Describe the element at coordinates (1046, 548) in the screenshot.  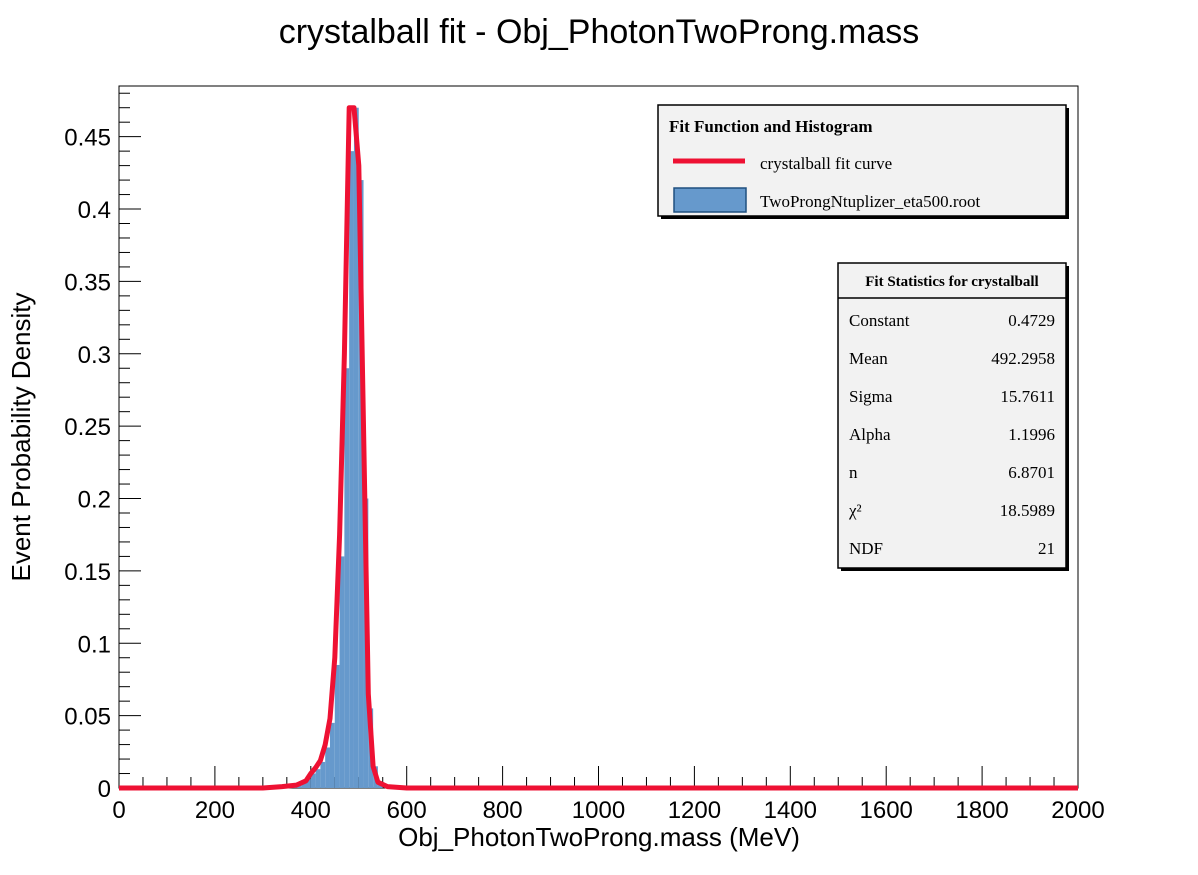
I see `stats-row-value: 21` at that location.